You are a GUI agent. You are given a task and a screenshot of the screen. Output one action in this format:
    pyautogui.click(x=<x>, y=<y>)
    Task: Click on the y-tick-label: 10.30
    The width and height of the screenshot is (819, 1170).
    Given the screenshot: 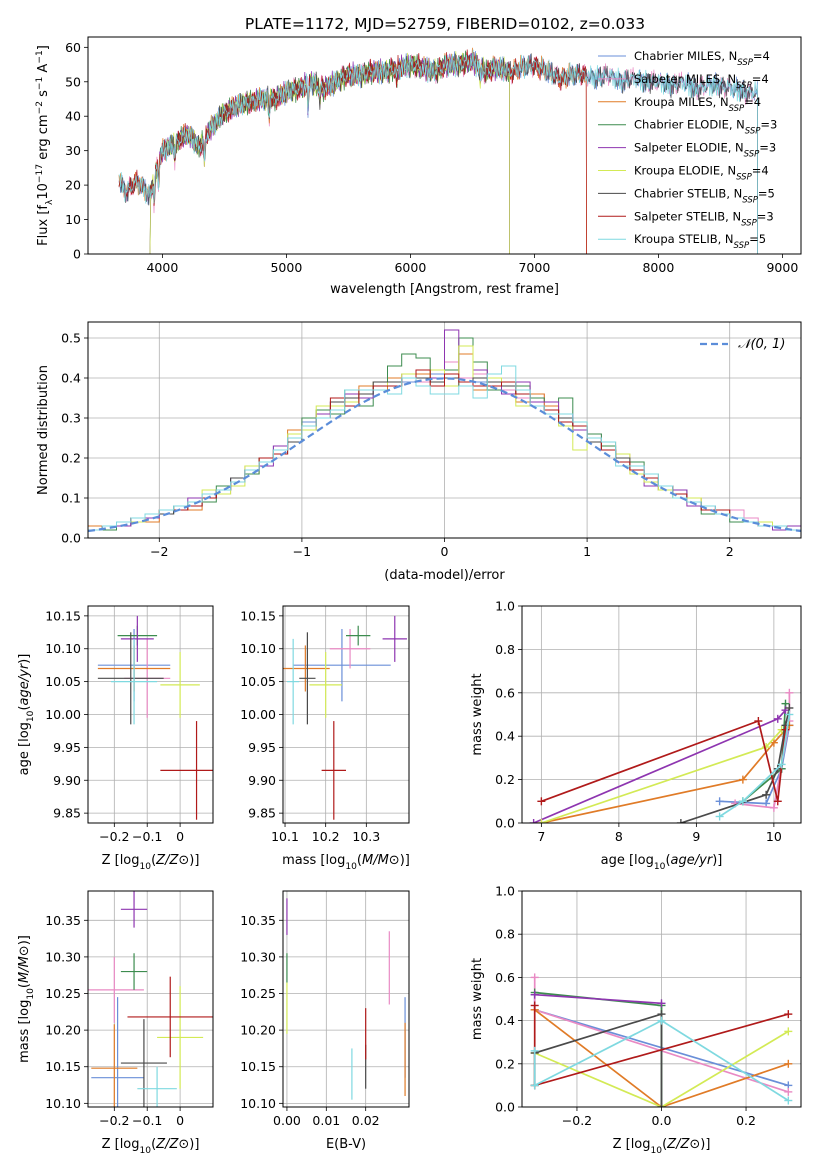 What is the action you would take?
    pyautogui.click(x=258, y=956)
    